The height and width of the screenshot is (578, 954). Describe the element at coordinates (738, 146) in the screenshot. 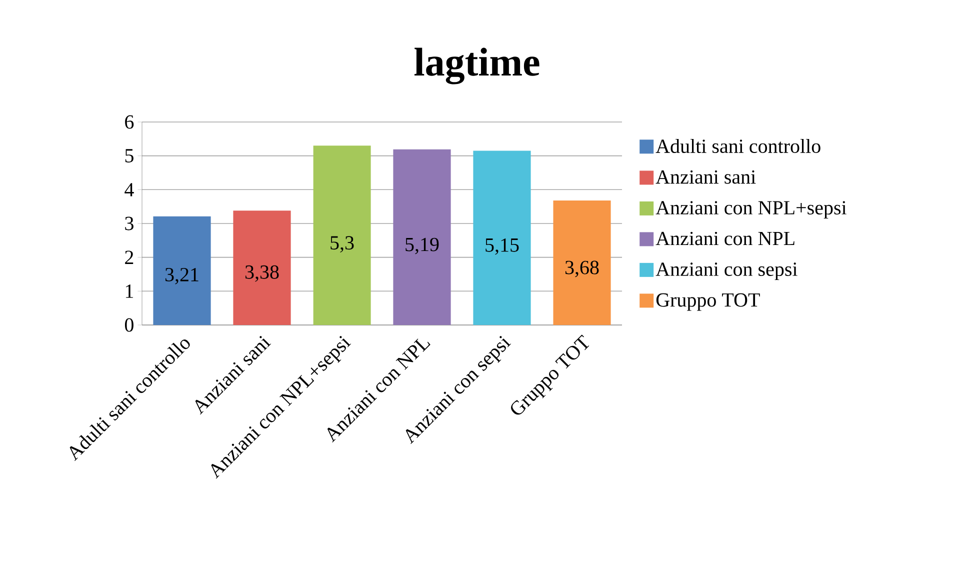

I see `legend-label: Adulti sani controllo` at that location.